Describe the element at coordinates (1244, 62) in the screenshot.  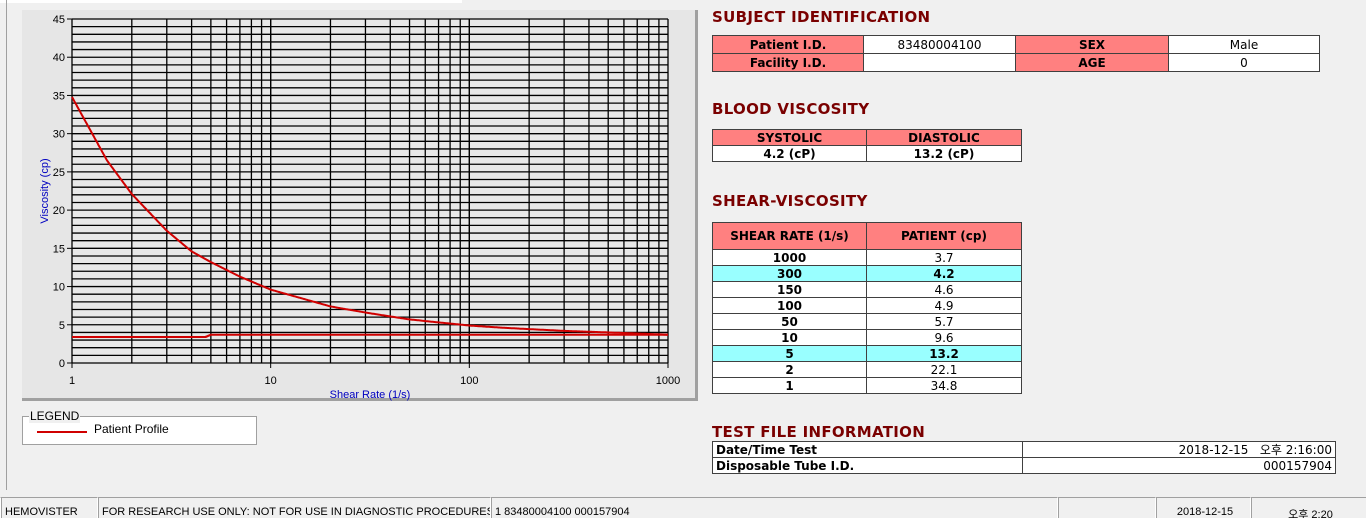
I see `age: 0` at that location.